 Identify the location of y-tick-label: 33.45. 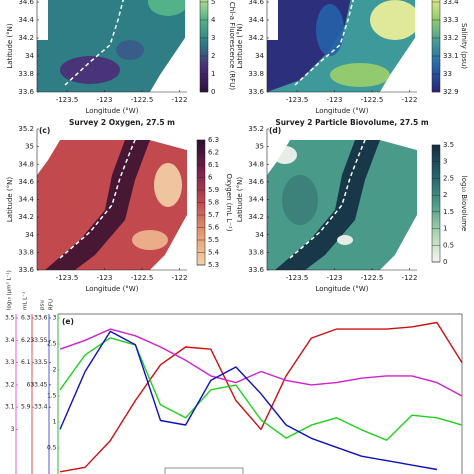
(38, 384).